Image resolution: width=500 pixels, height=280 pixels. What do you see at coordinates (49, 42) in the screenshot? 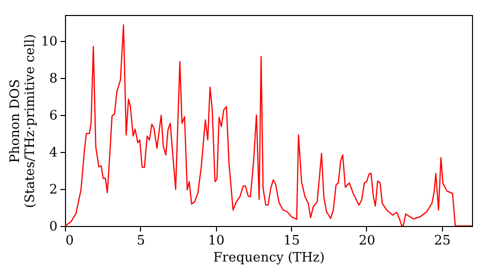
I see `y-tick-label: 10` at bounding box center [49, 42].